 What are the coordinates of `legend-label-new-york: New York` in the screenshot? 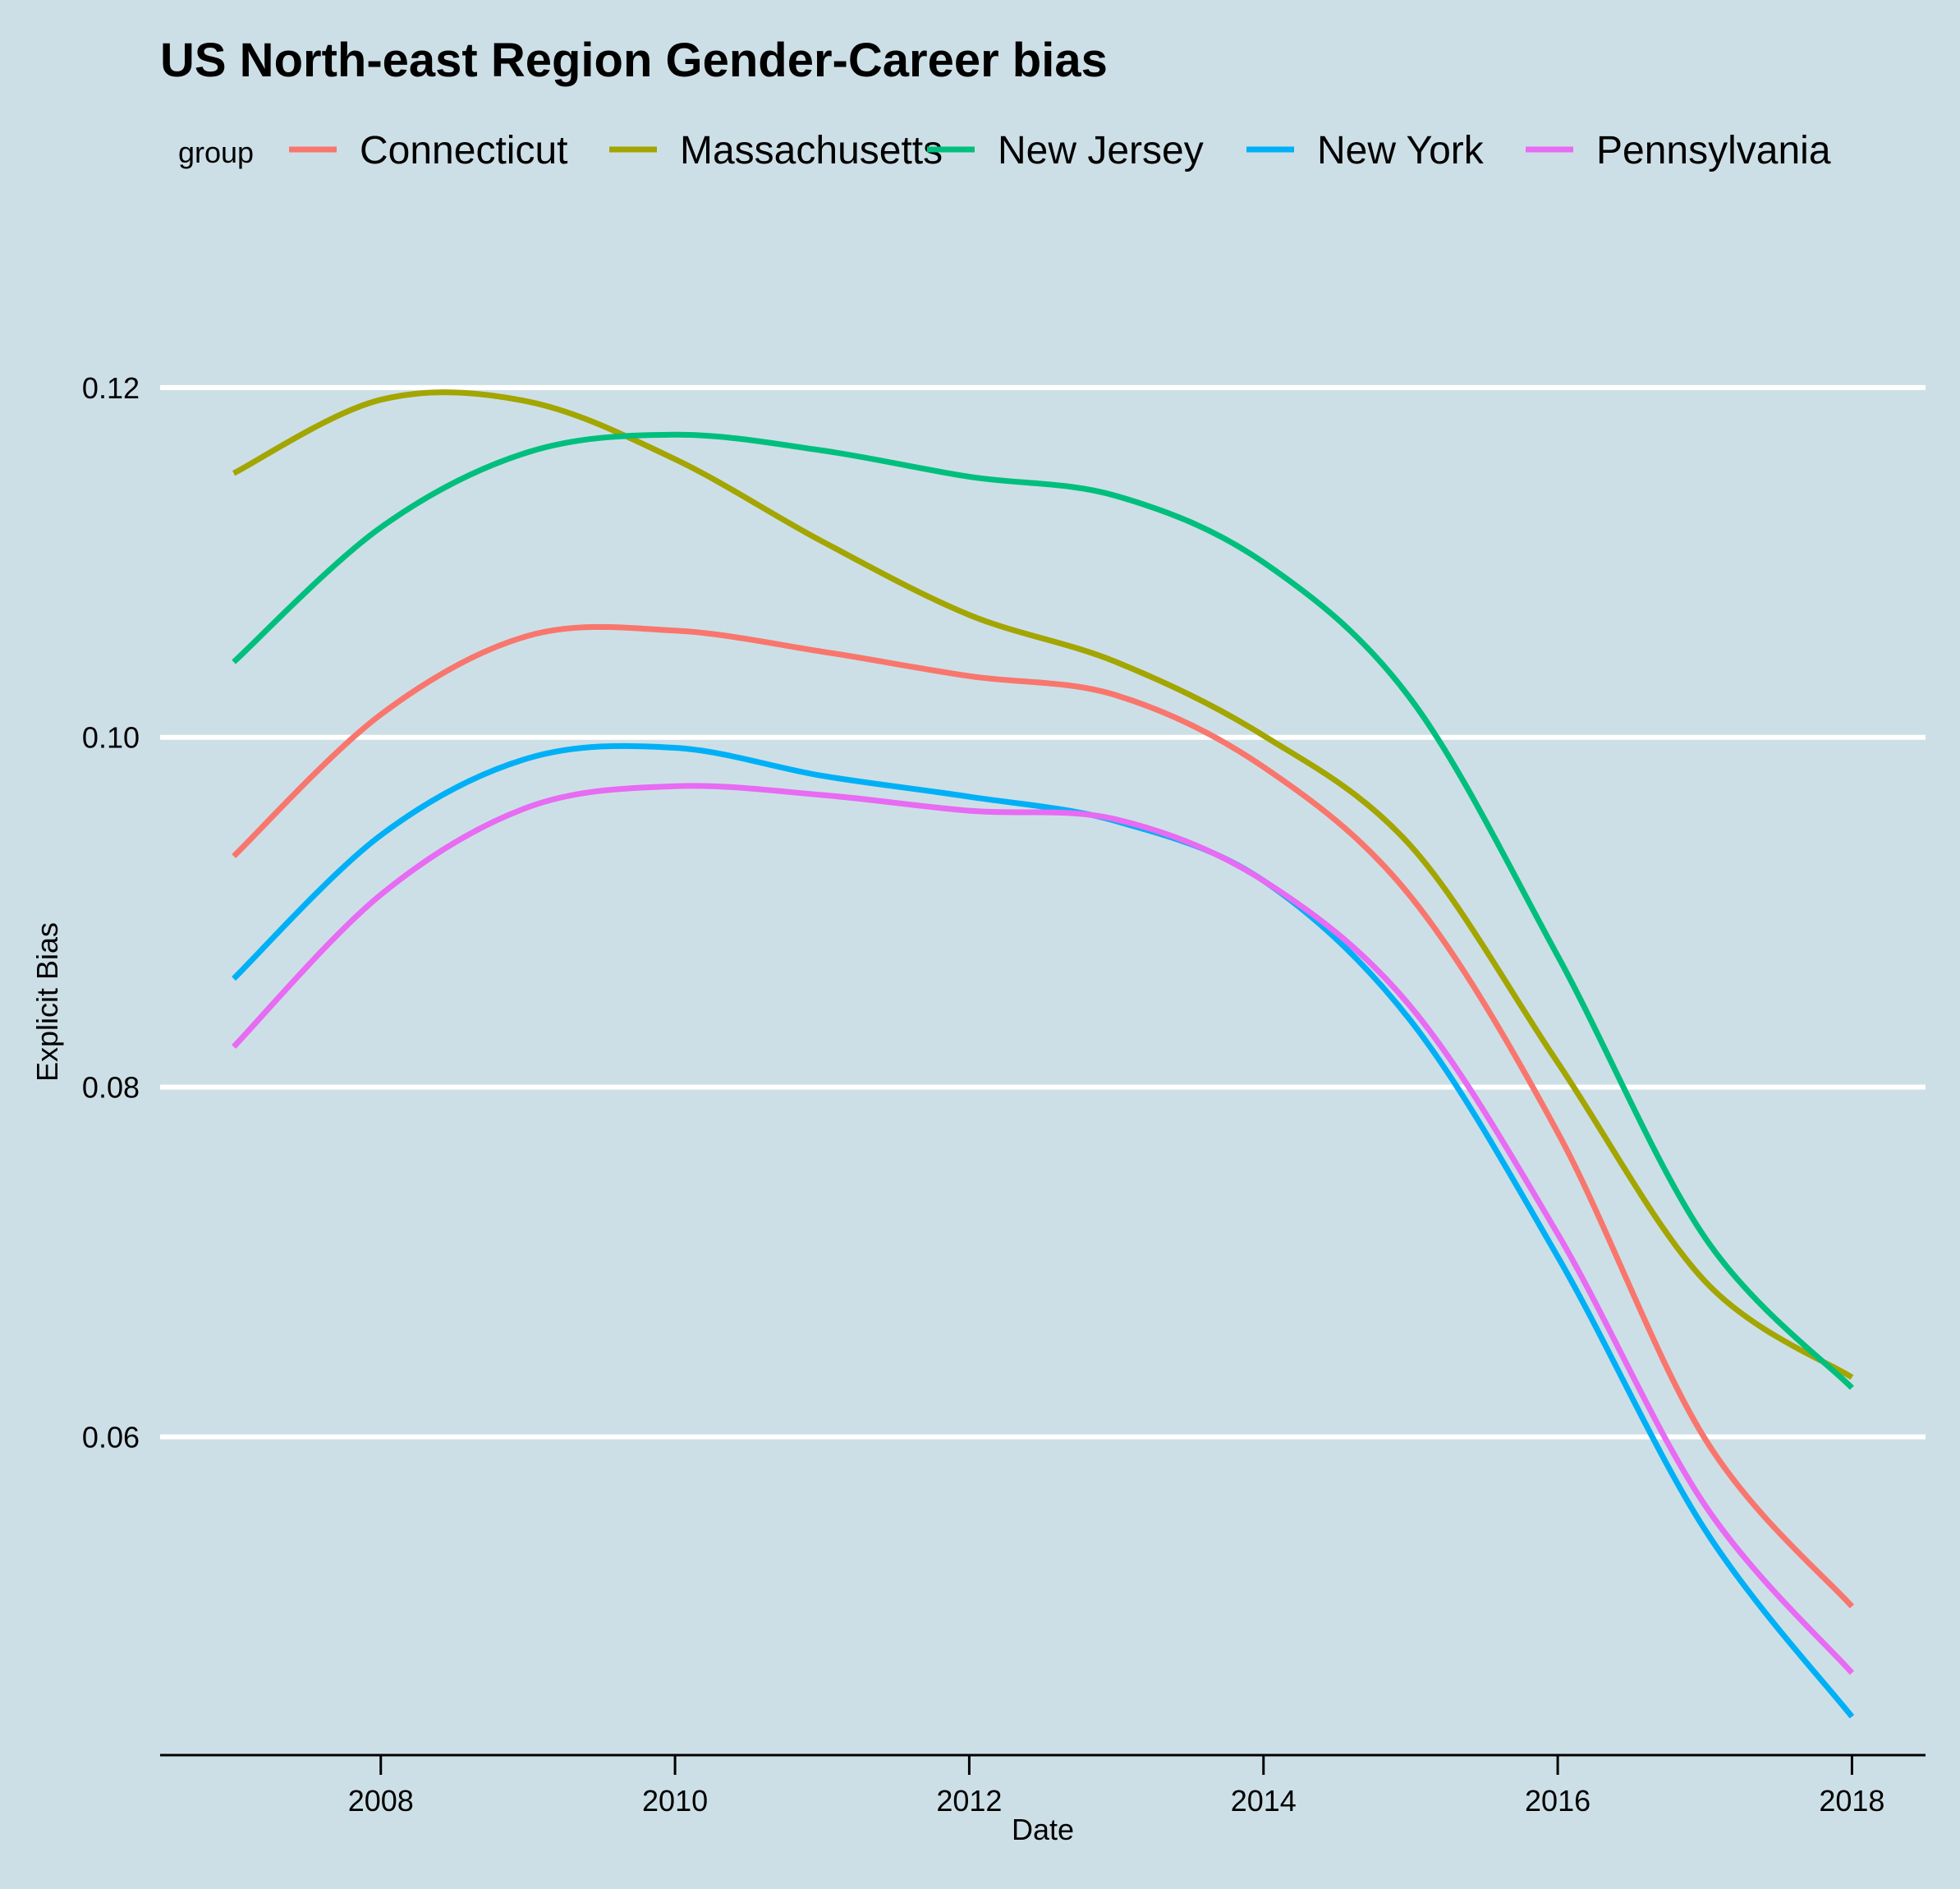 It's located at (1401, 150).